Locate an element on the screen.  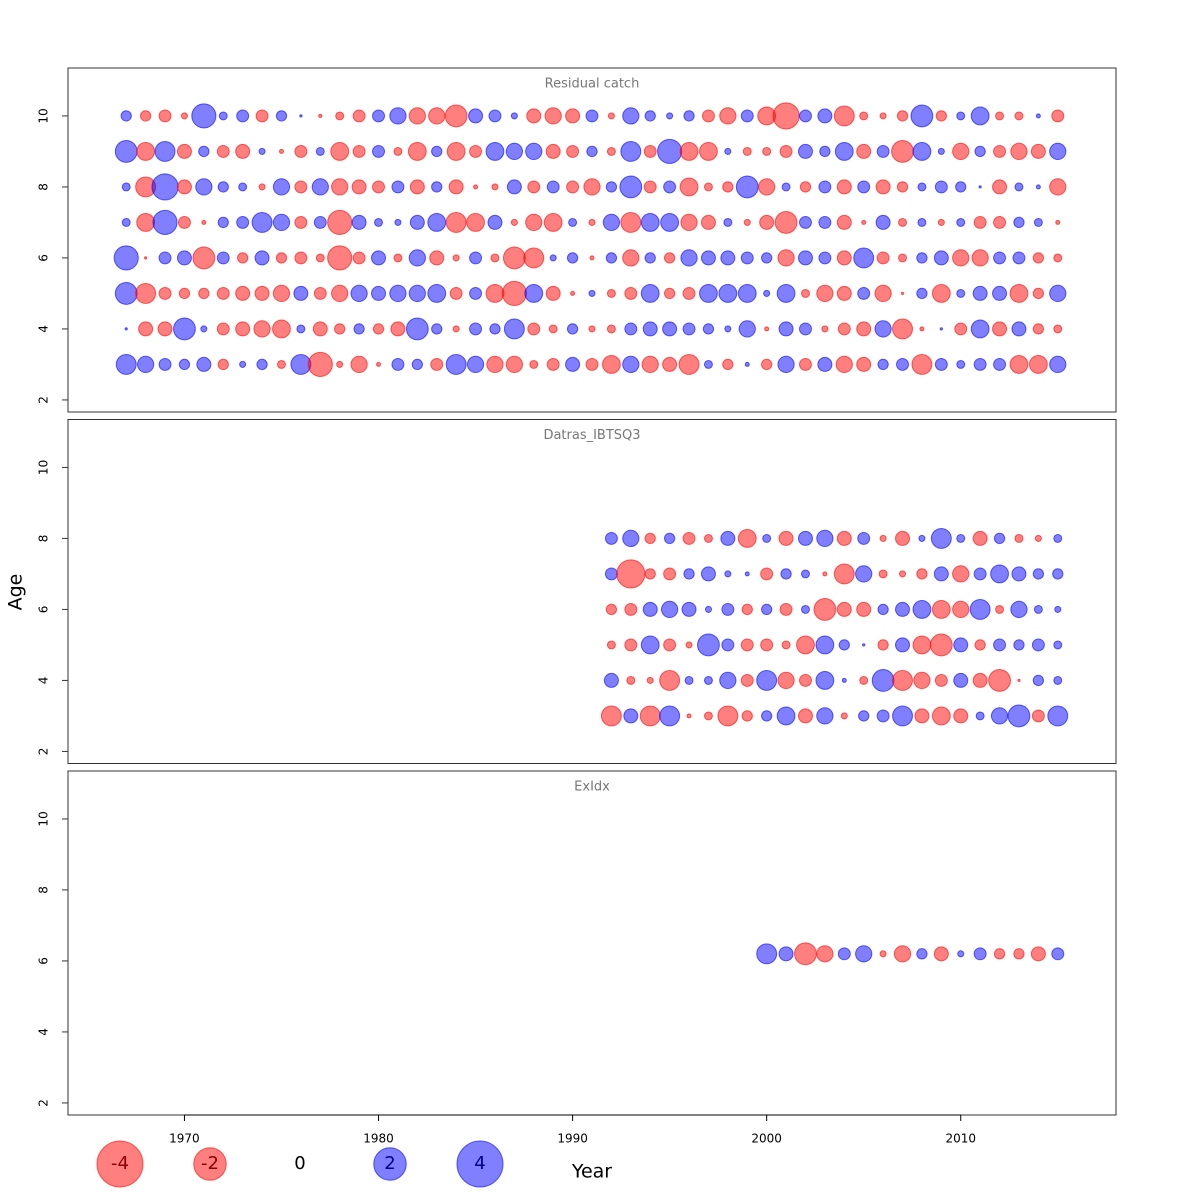
y-tick-label: 8 is located at coordinates (44, 187).